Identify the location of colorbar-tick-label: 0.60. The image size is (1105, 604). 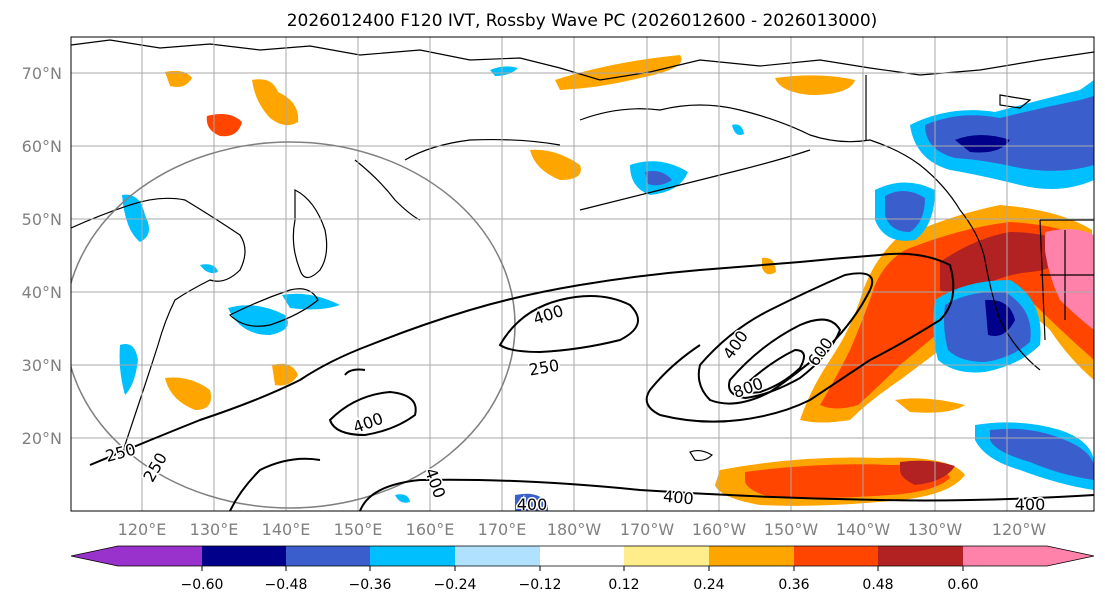
(962, 585).